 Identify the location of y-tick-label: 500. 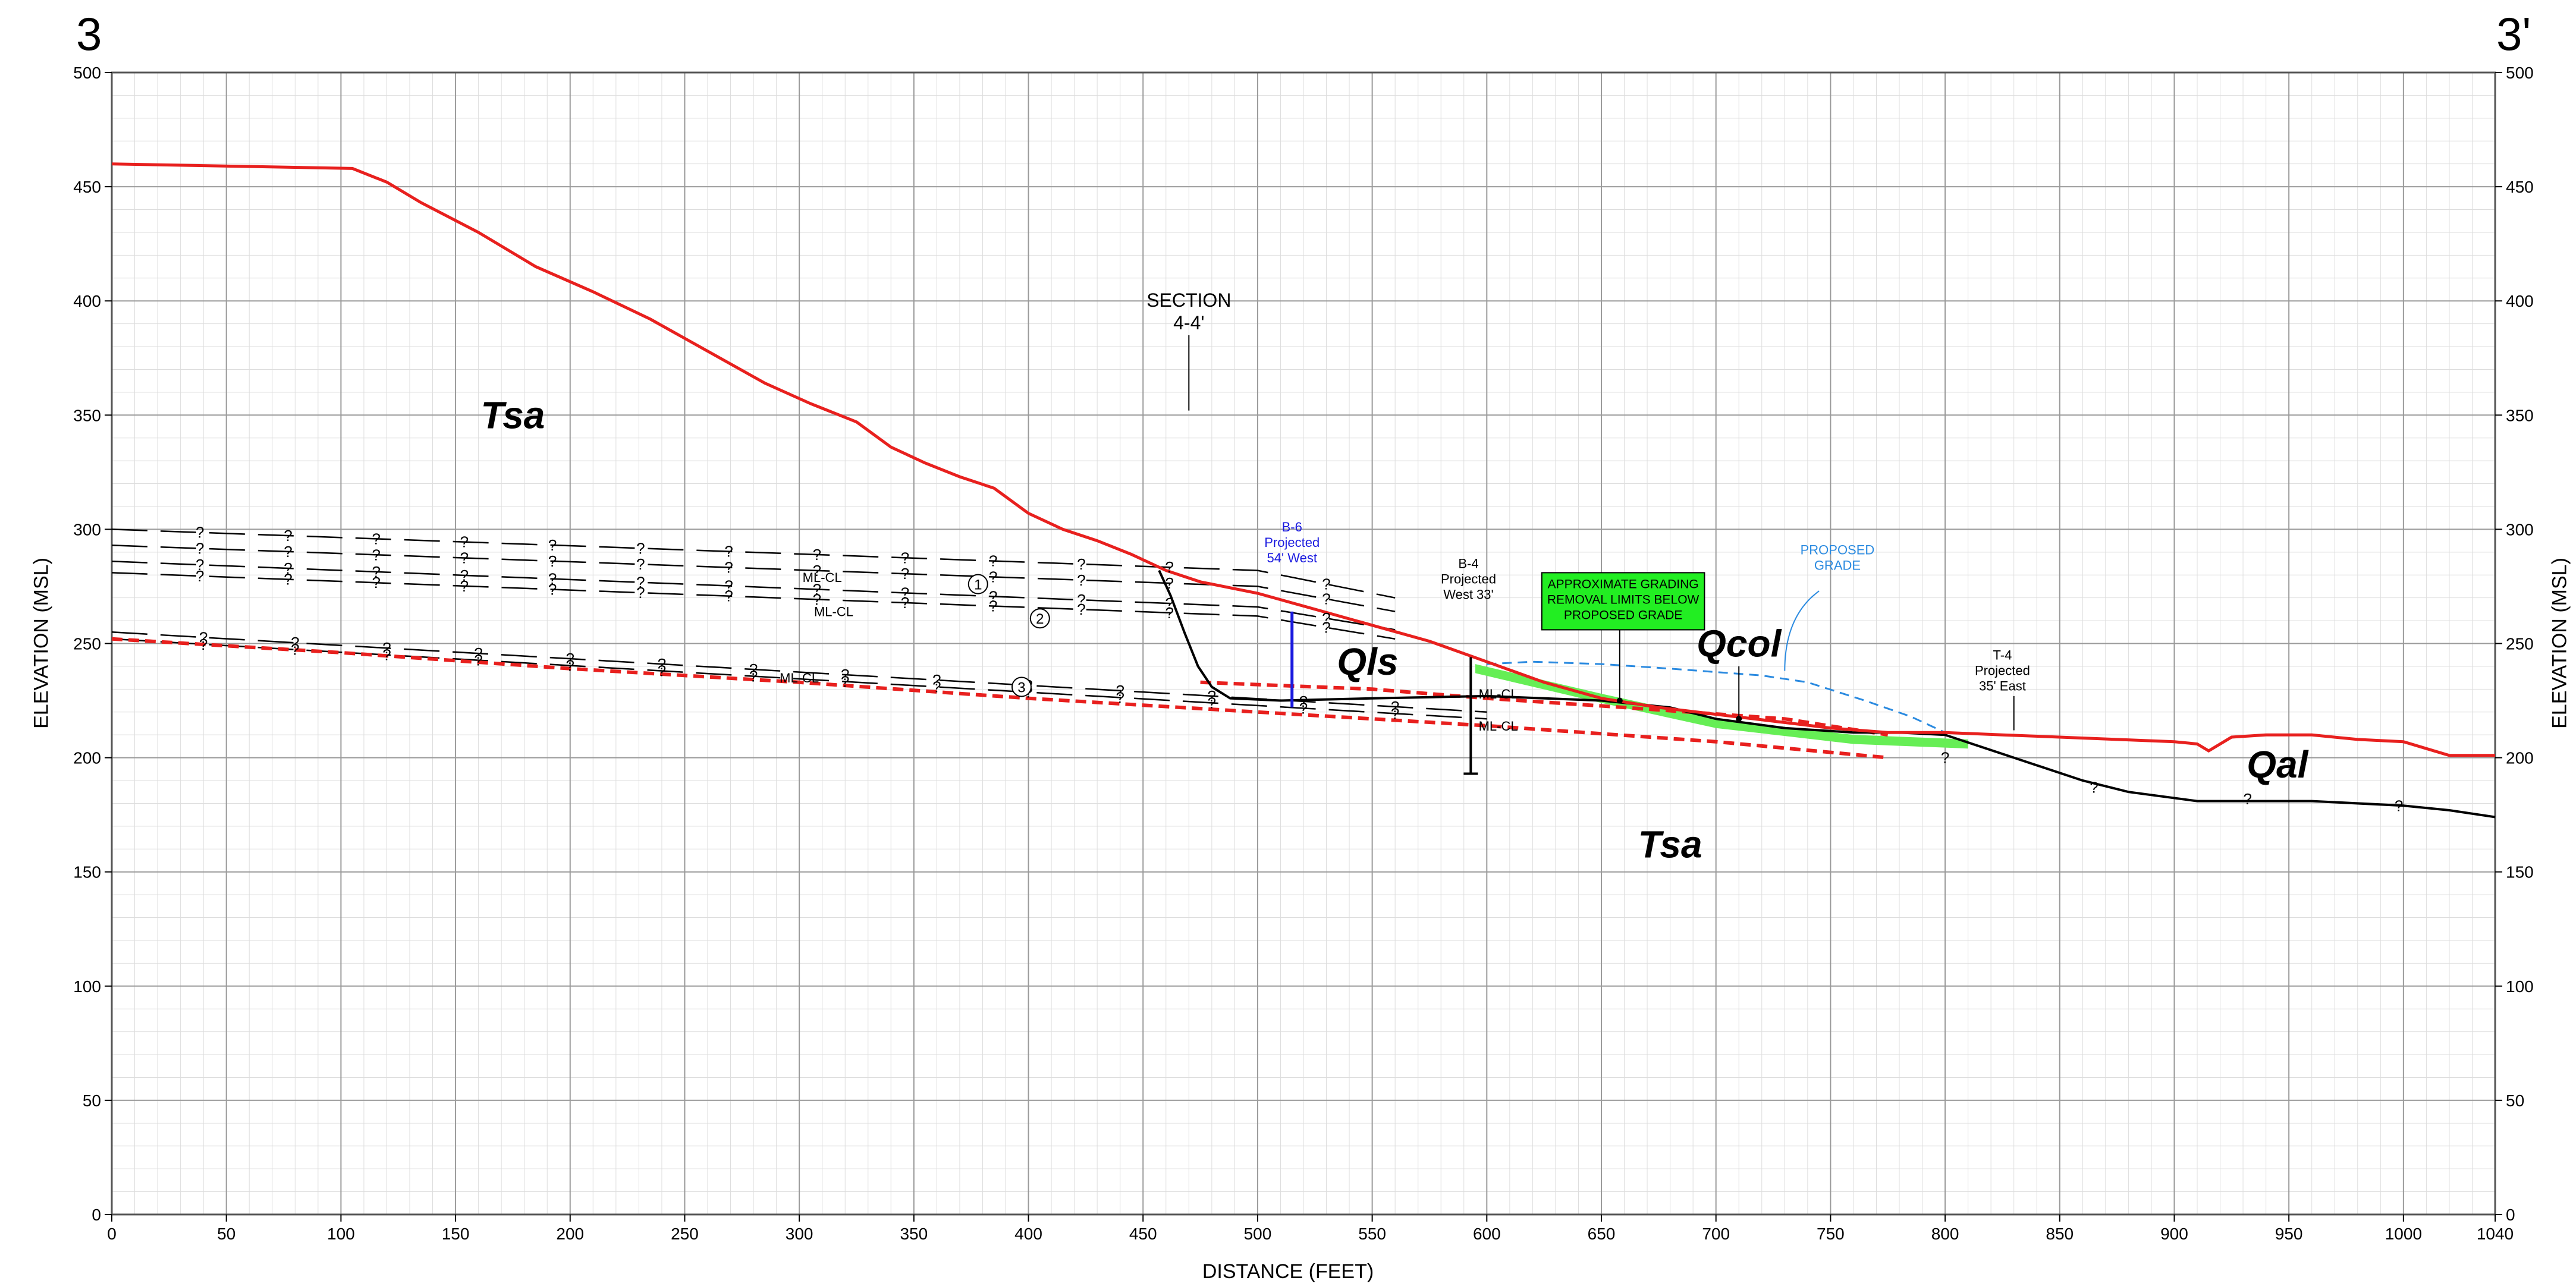
(2520, 73).